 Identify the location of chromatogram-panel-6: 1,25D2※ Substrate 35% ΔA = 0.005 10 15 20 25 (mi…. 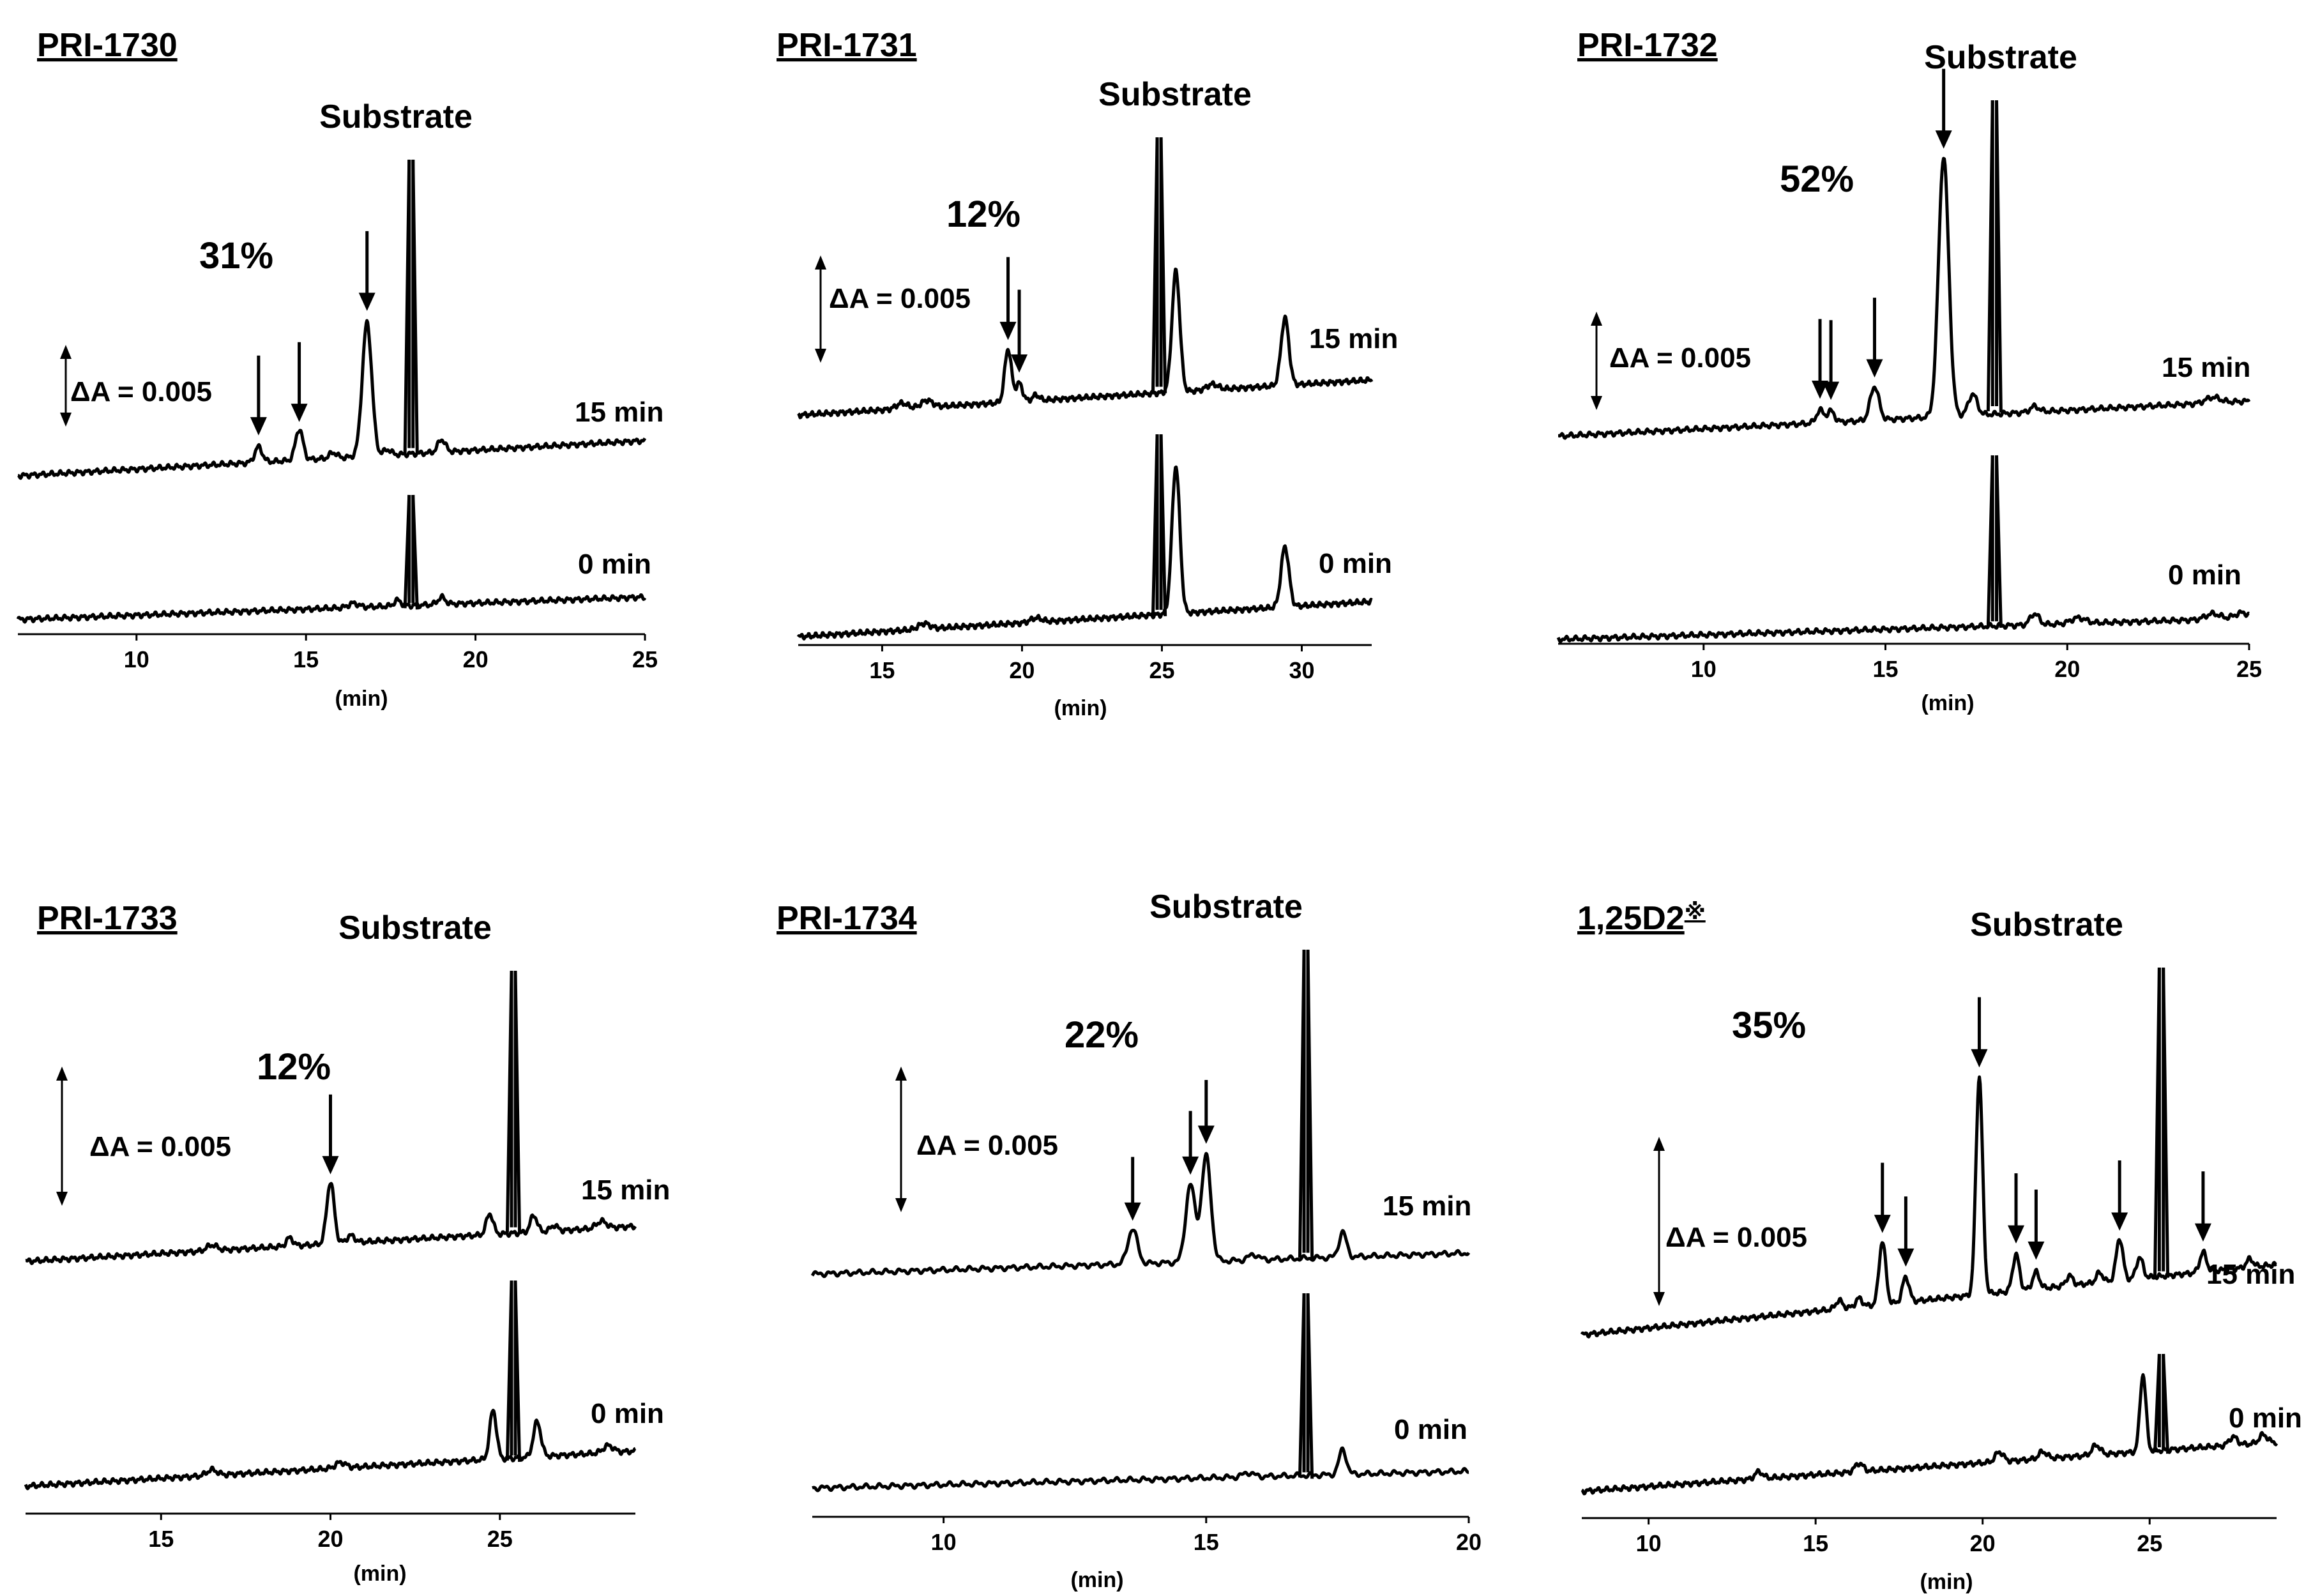
(1939, 1247).